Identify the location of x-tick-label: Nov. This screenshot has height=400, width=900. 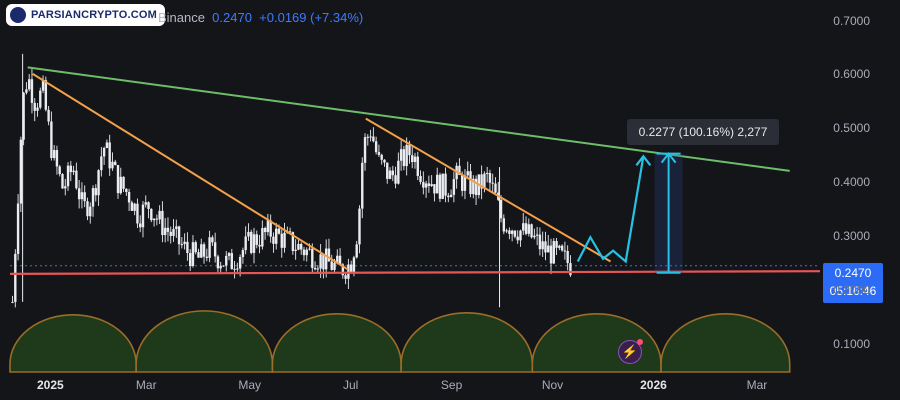
(552, 385).